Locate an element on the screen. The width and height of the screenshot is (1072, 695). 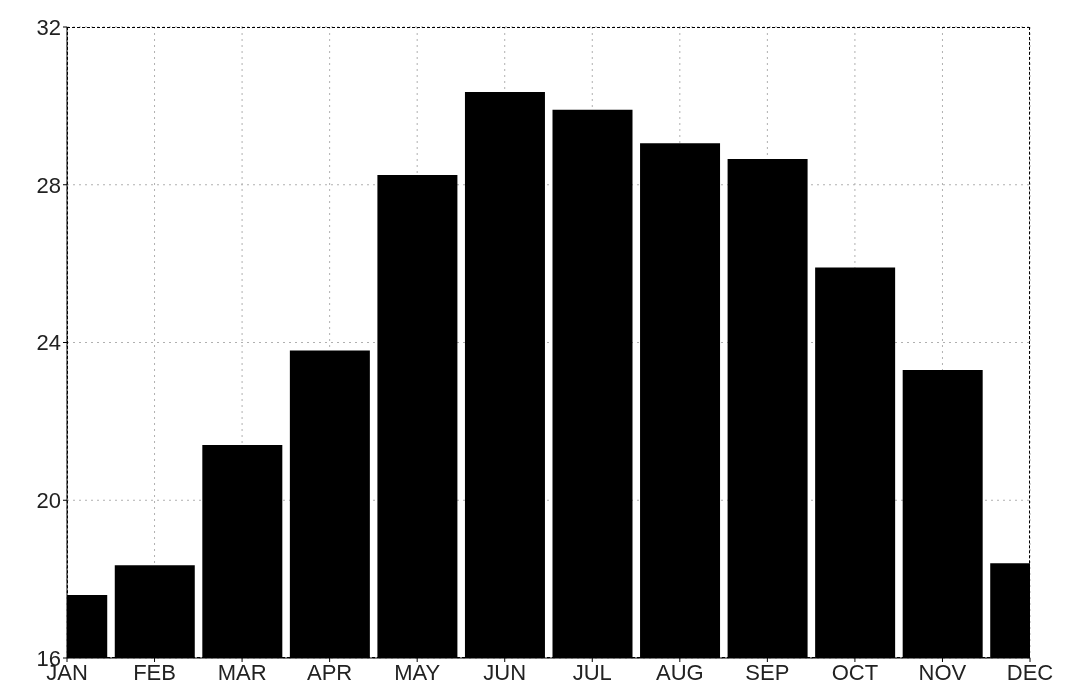
x-tick-label: FEB is located at coordinates (154, 672).